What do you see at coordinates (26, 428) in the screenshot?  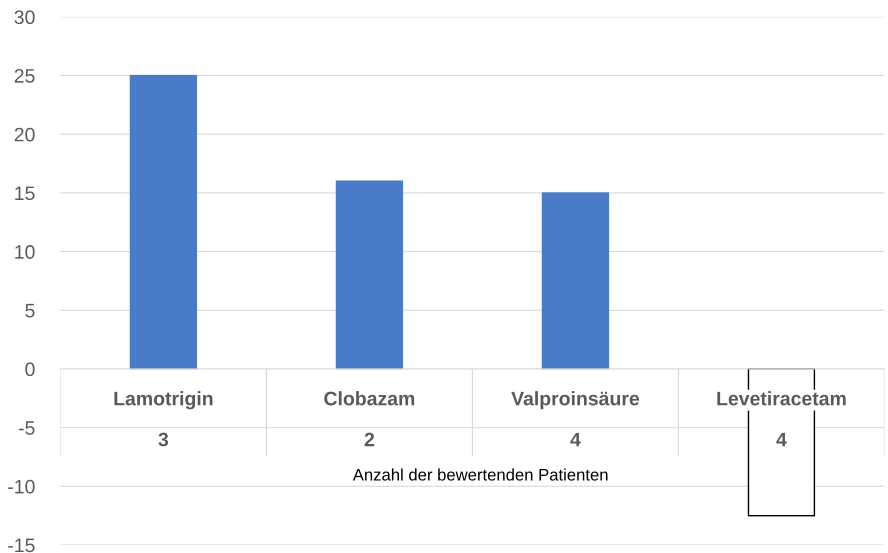 I see `y-tick-label: -5` at bounding box center [26, 428].